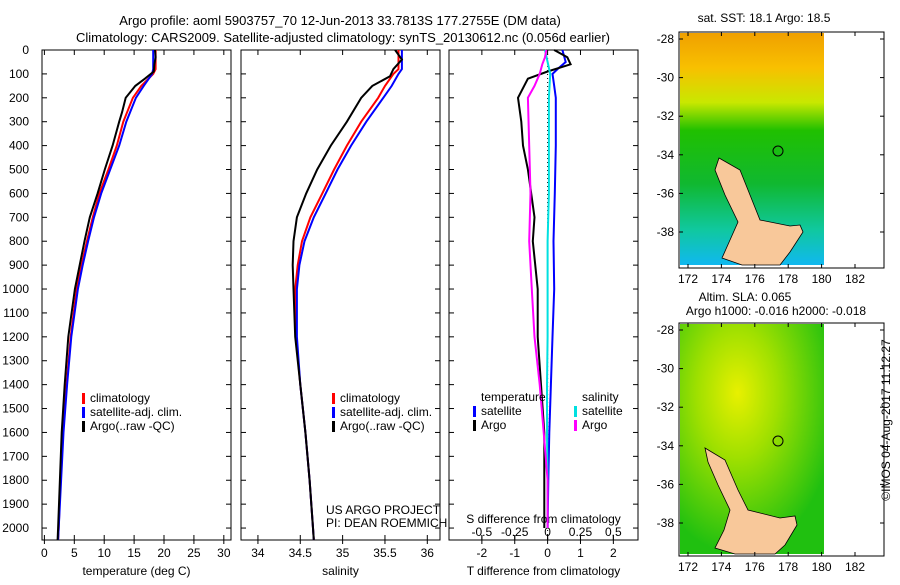  I want to click on legend-label: Argo, so click(494, 425).